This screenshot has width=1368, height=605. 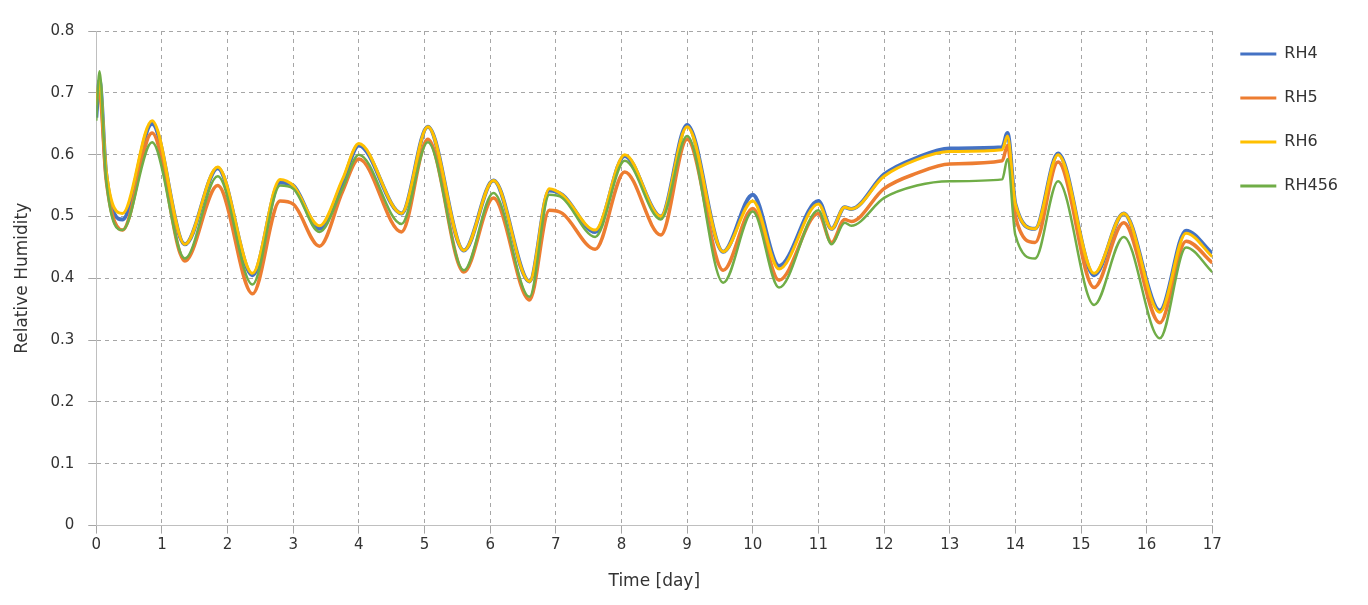 I want to click on x-tick-label: 14, so click(x=1015, y=544).